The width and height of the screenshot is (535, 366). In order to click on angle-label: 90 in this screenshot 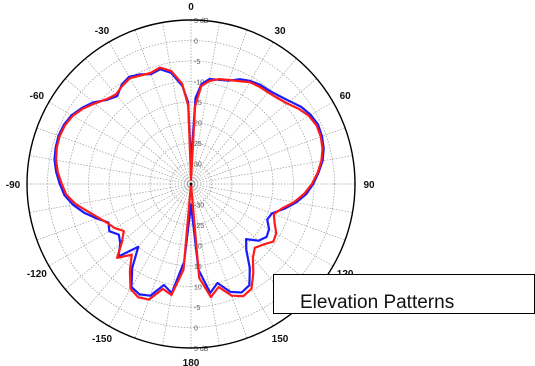, I will do `click(369, 185)`.